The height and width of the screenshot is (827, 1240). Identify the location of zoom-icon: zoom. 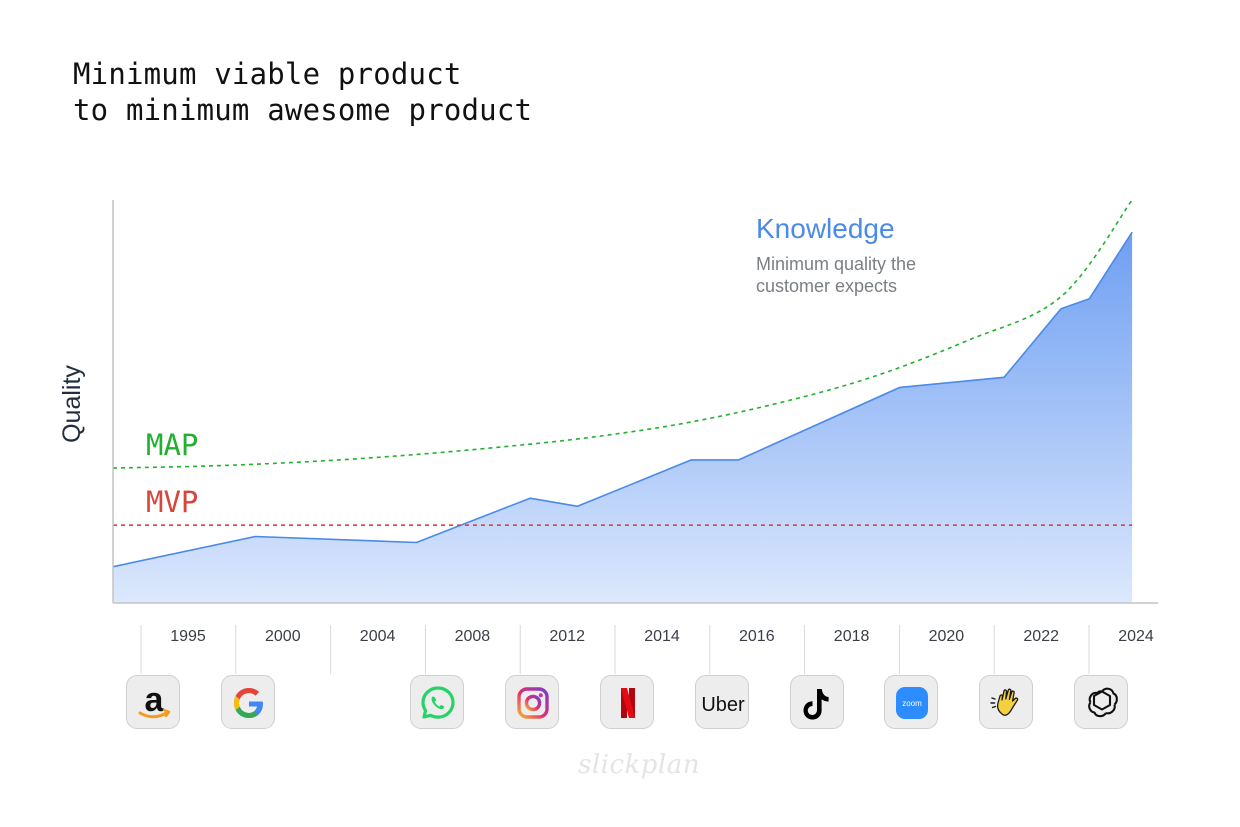
(912, 703).